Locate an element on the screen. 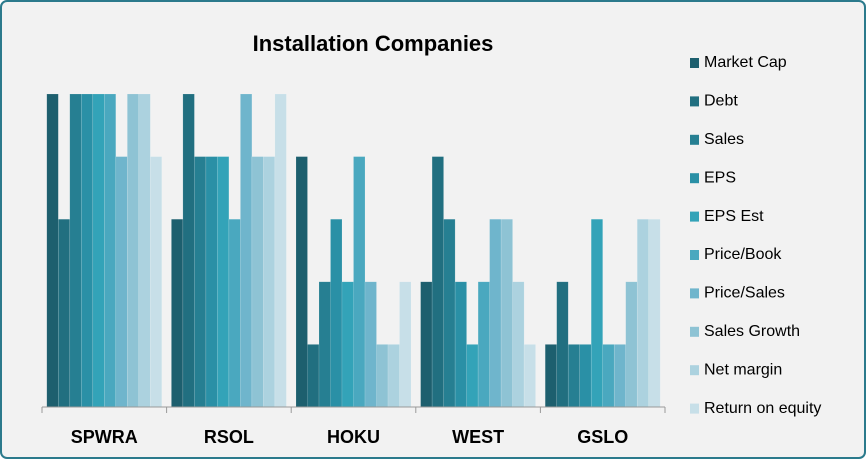 Image resolution: width=866 pixels, height=464 pixels. legend-label: Price/Book is located at coordinates (743, 254).